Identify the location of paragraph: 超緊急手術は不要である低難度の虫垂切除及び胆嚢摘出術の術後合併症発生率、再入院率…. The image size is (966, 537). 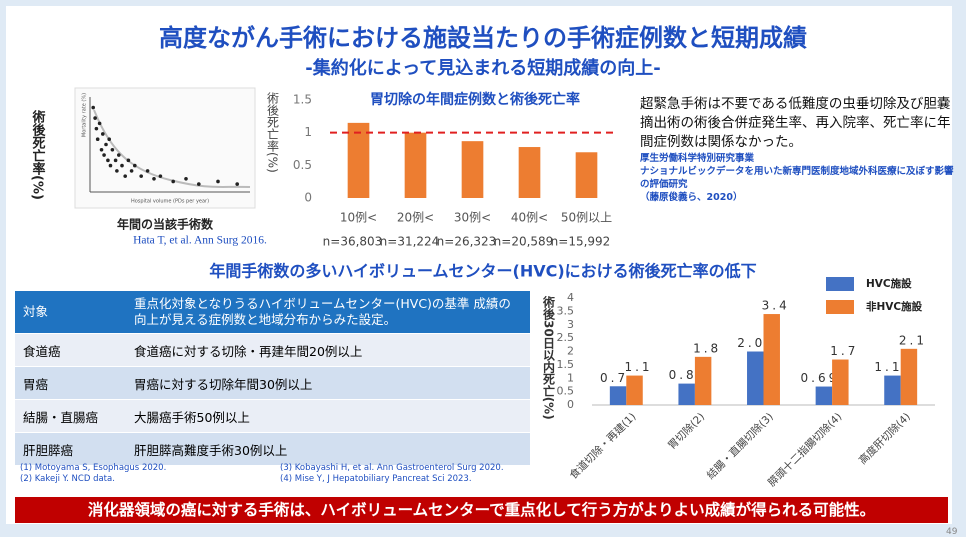
(795, 123).